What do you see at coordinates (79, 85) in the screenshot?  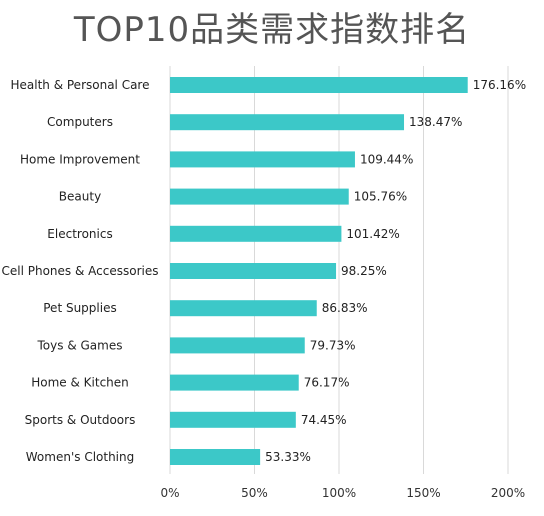 I see `category-label: Health & Personal Care` at bounding box center [79, 85].